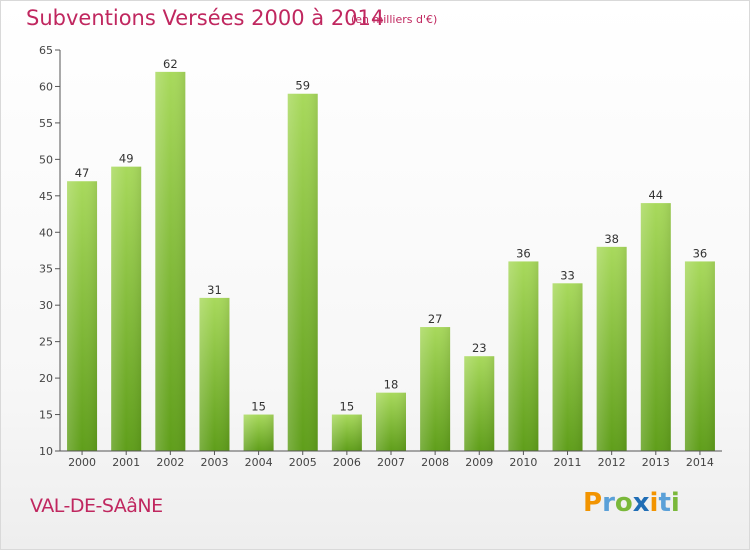 The width and height of the screenshot is (750, 550). What do you see at coordinates (82, 173) in the screenshot?
I see `bar-value-label: 47` at bounding box center [82, 173].